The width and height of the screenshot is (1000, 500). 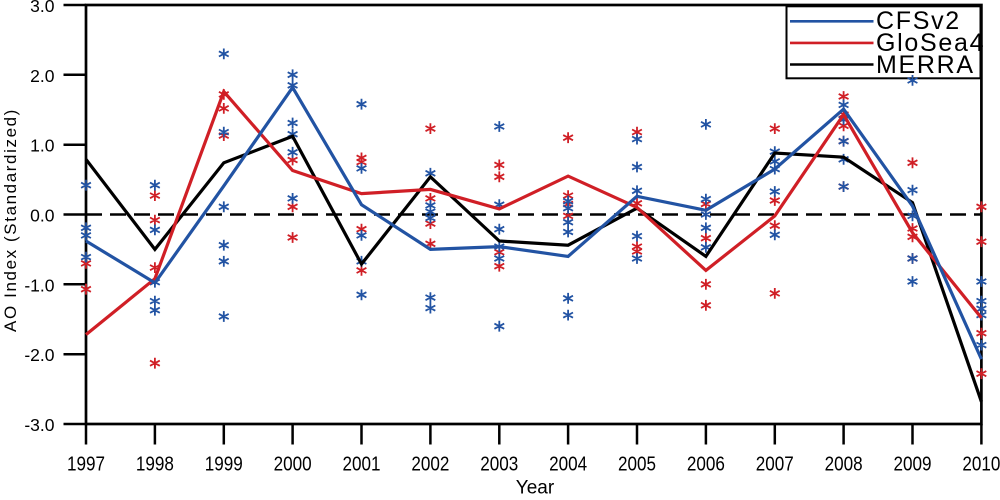 I want to click on svg-text: 1.0, so click(x=42, y=146).